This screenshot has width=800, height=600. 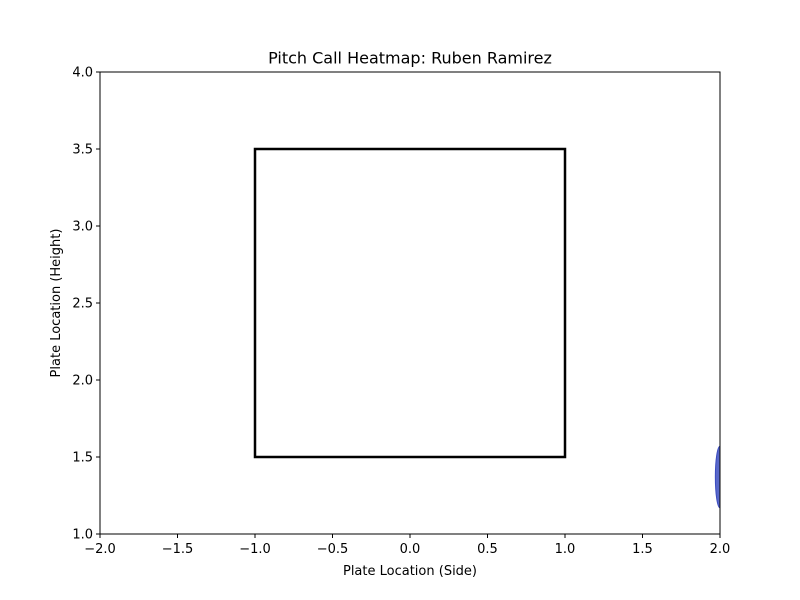 What do you see at coordinates (82, 535) in the screenshot?
I see `y-tick-label: 1.0` at bounding box center [82, 535].